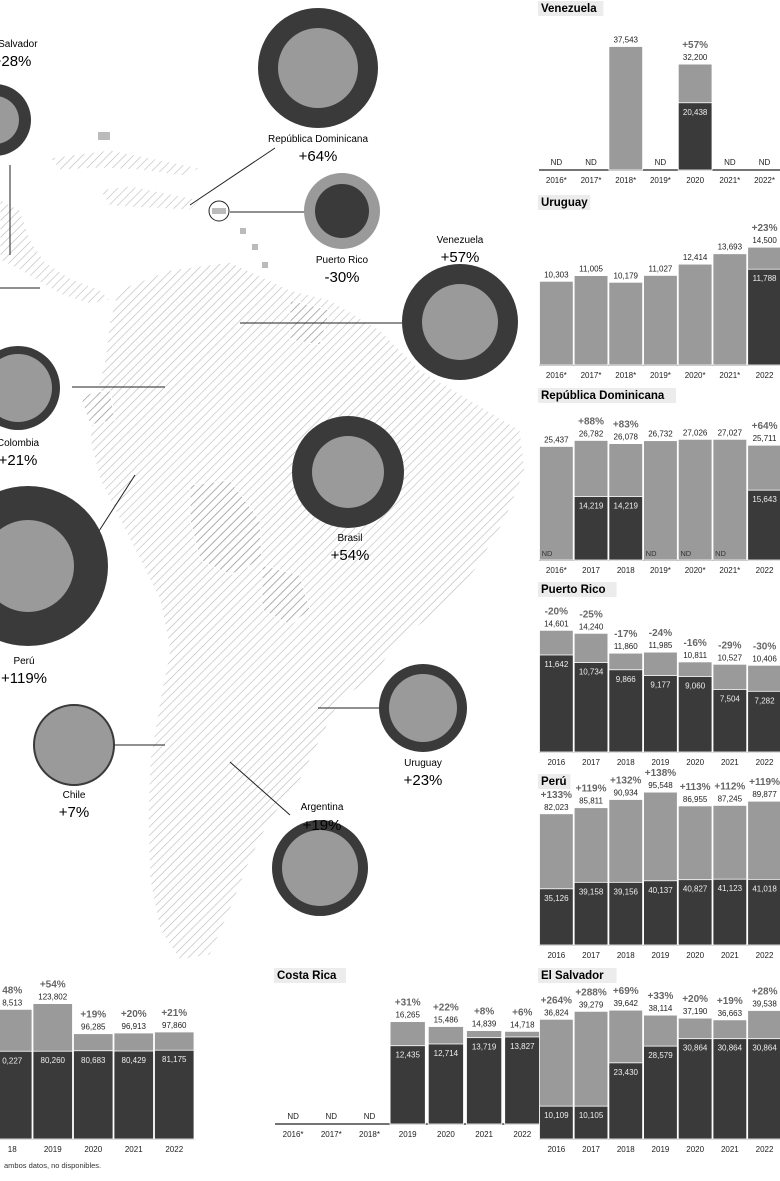 The width and height of the screenshot is (780, 1181). I want to click on bar-inner-label: 80,683, so click(93, 1060).